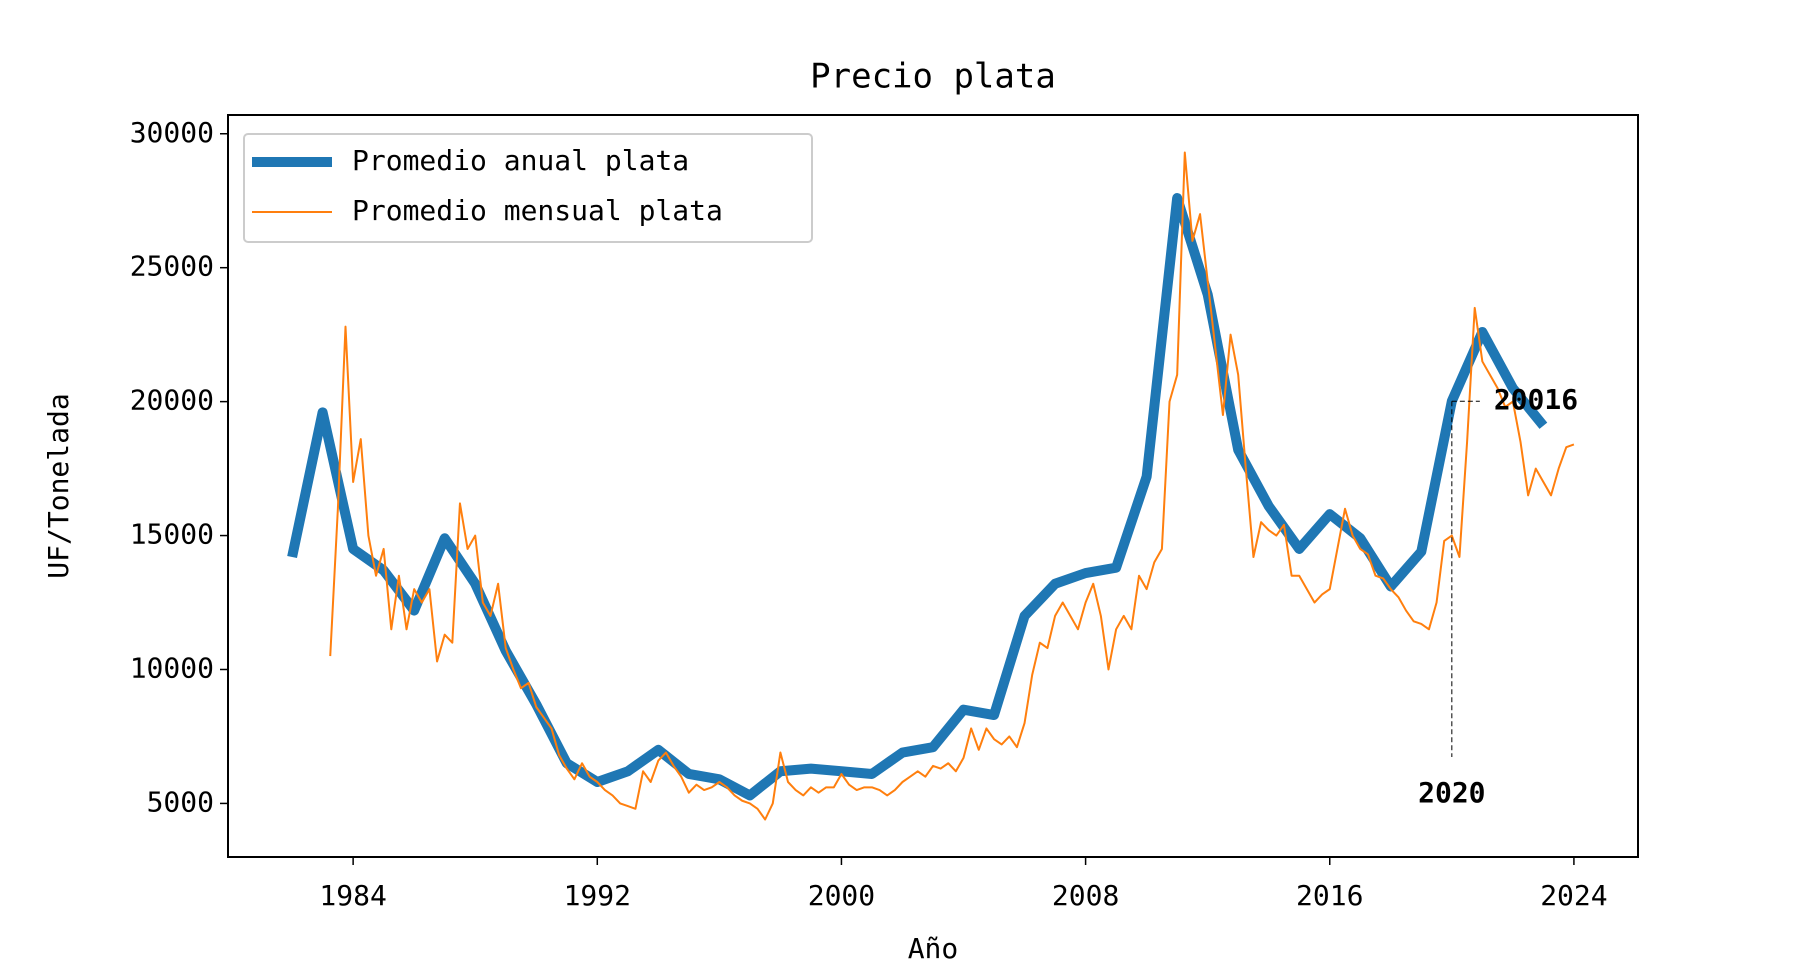 The height and width of the screenshot is (975, 1800). I want to click on chart-title: Precio plata, so click(933, 77).